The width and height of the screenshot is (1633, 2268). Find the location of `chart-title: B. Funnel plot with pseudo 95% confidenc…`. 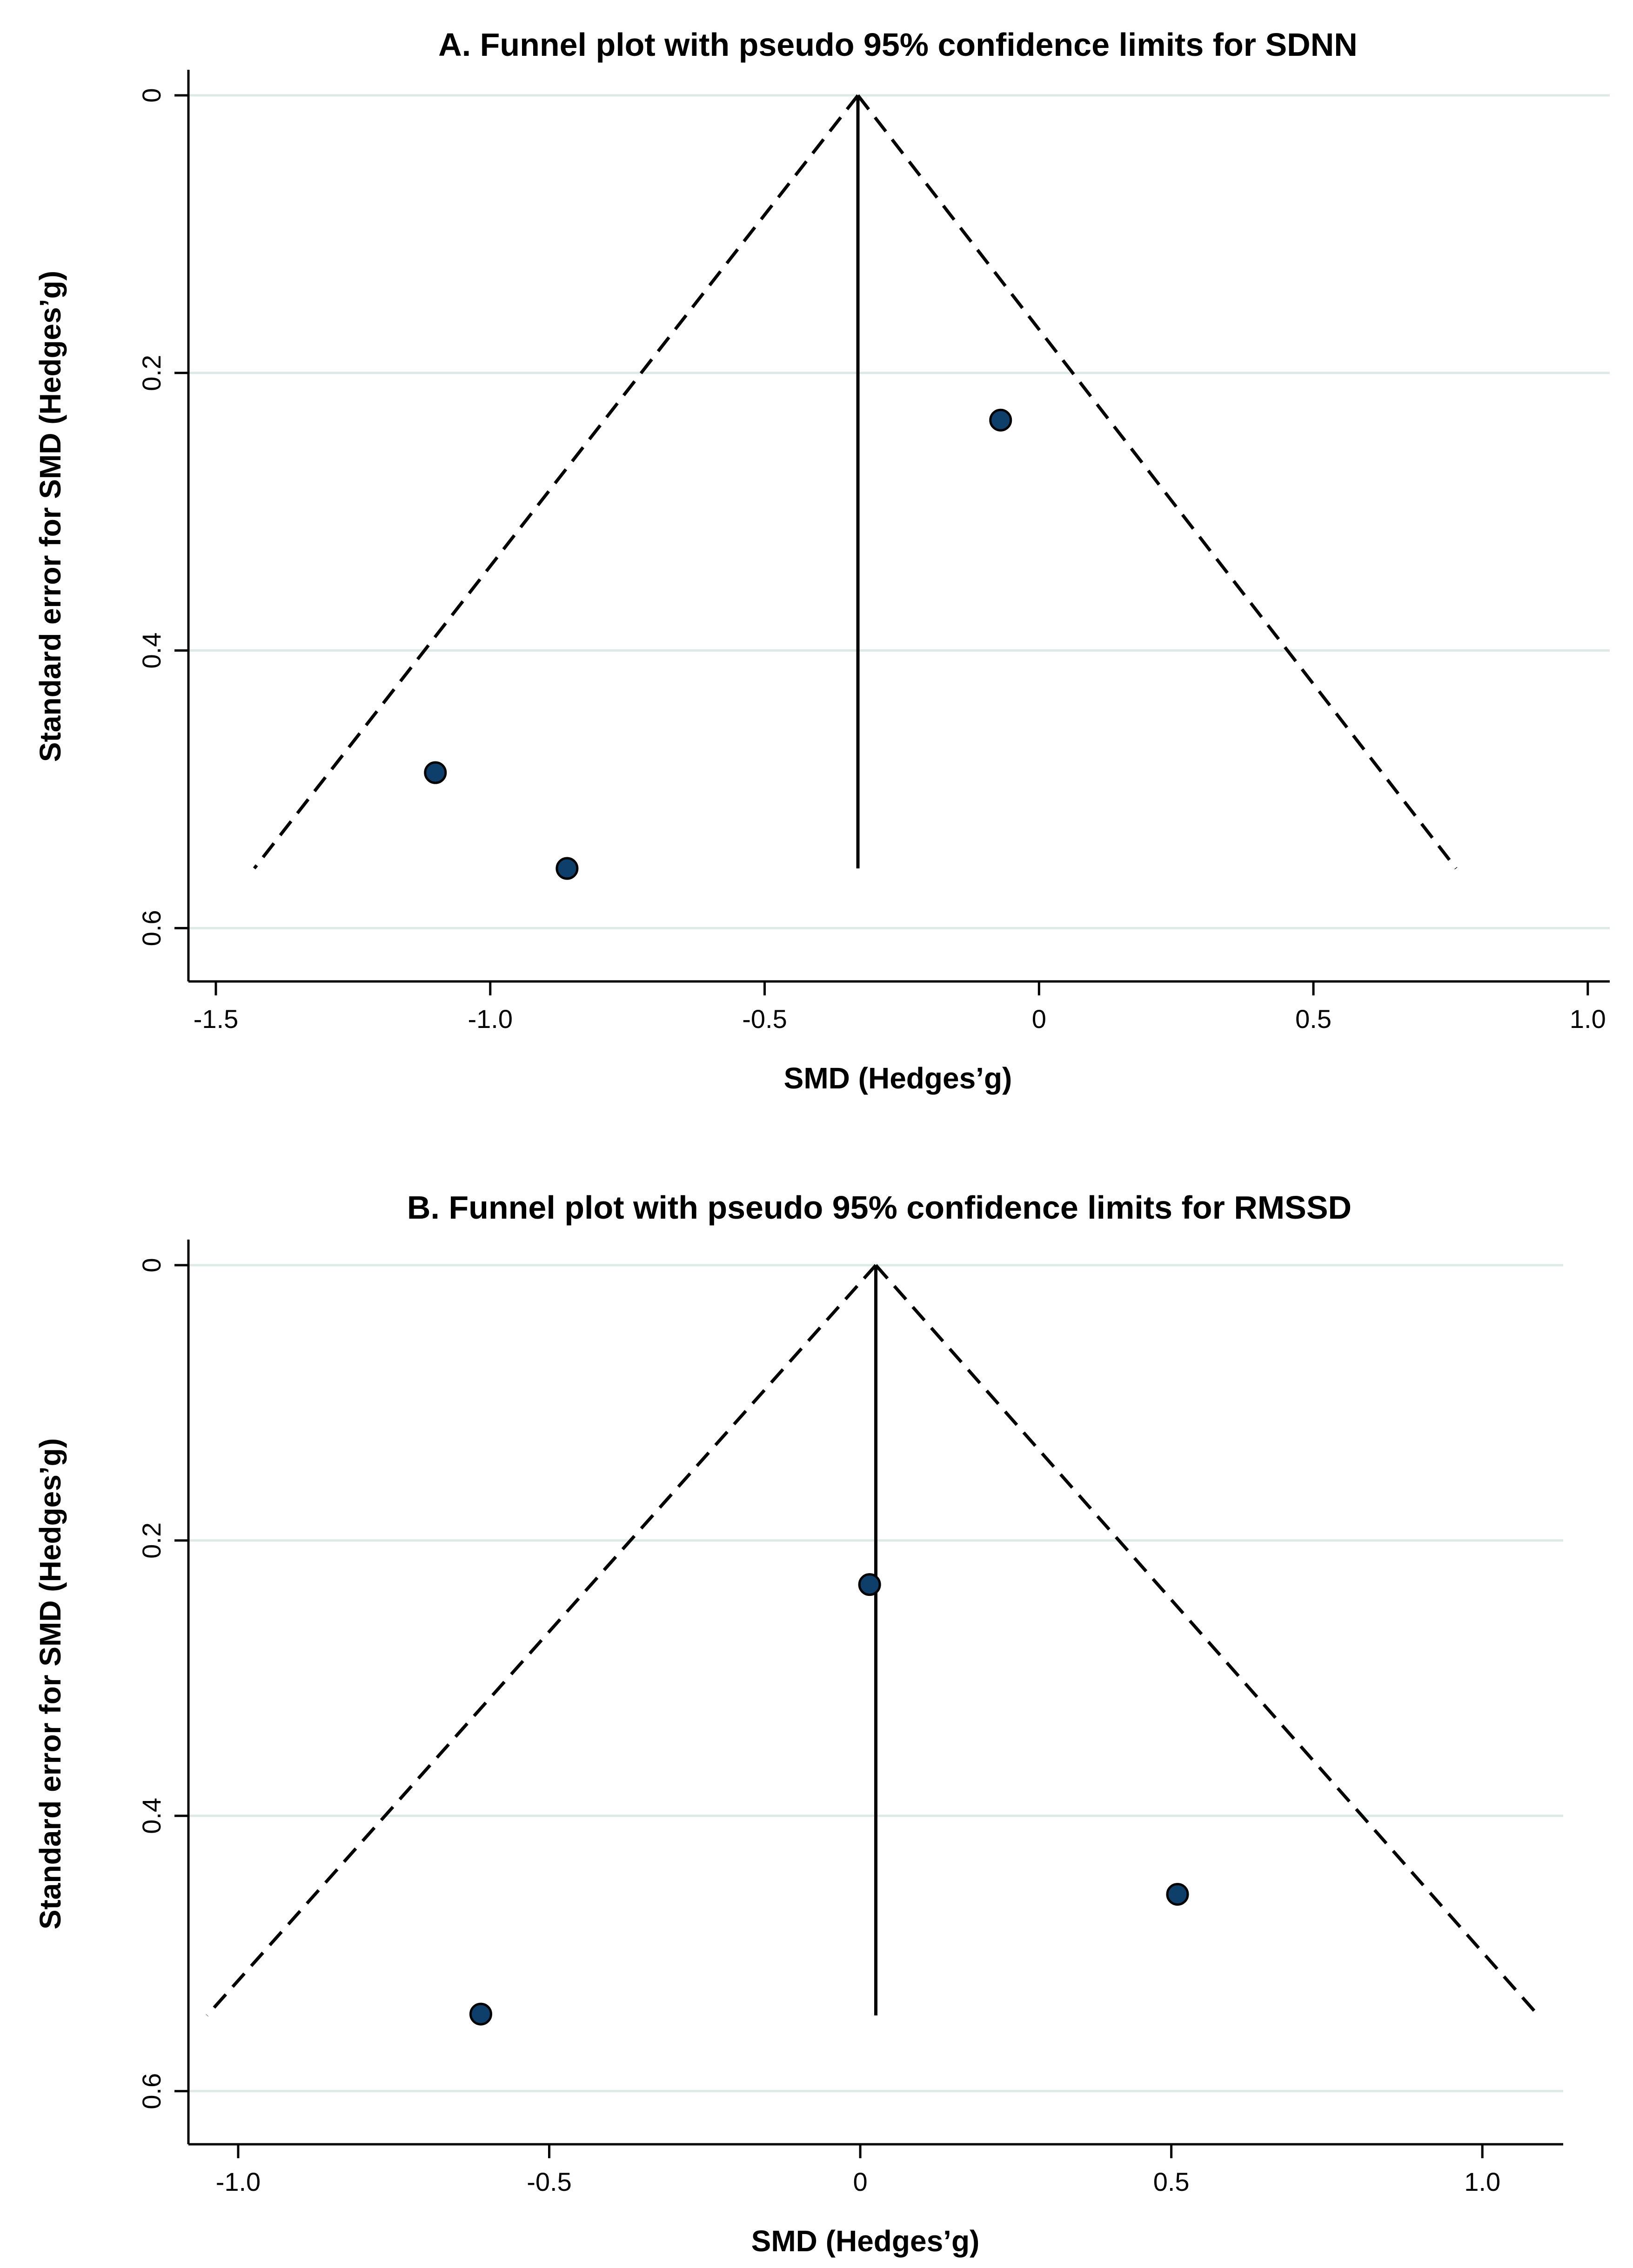

chart-title: B. Funnel plot with pseudo 95% confidenc… is located at coordinates (879, 1207).